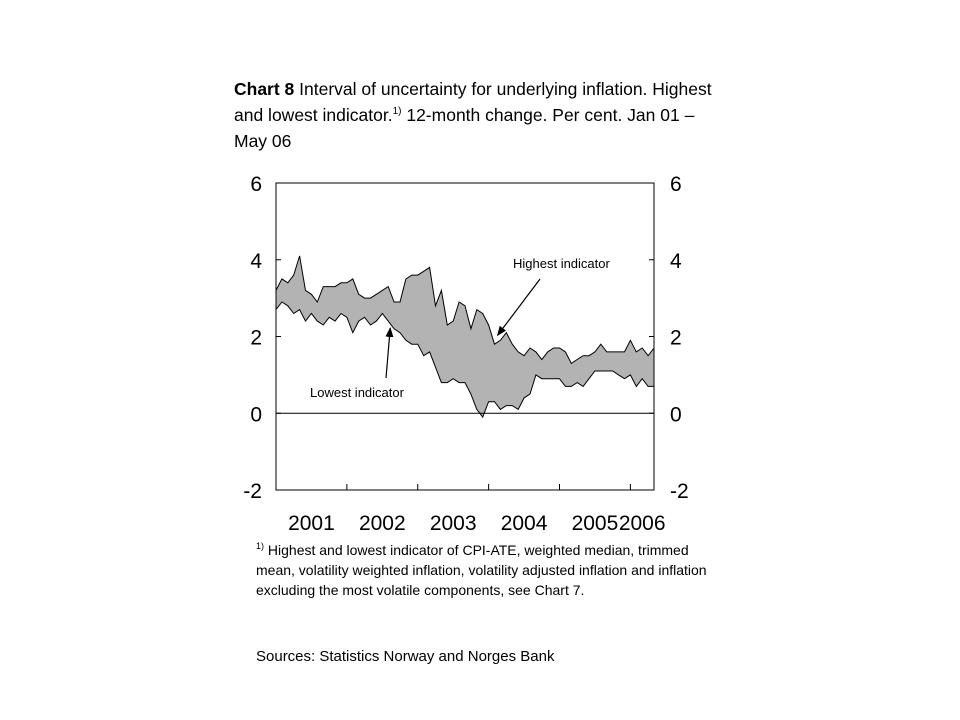  Describe the element at coordinates (311, 523) in the screenshot. I see `x-tick-label: 2001` at that location.